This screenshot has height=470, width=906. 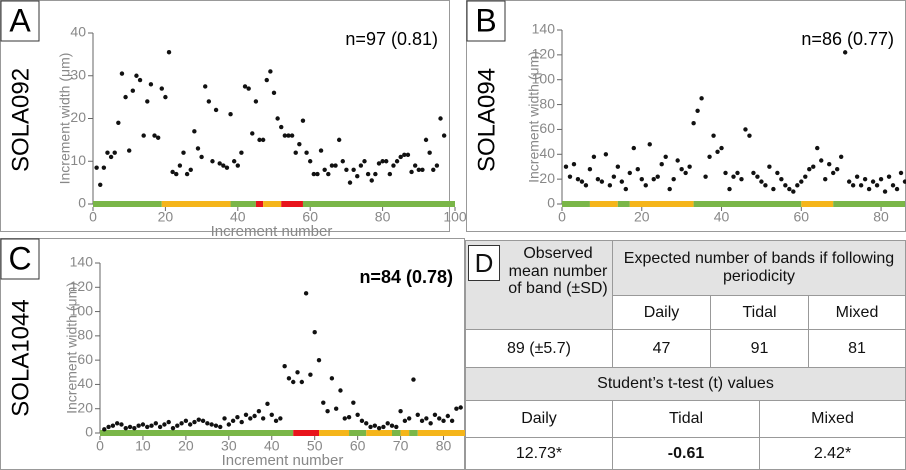 I want to click on x-tick-label: 50, so click(x=315, y=446).